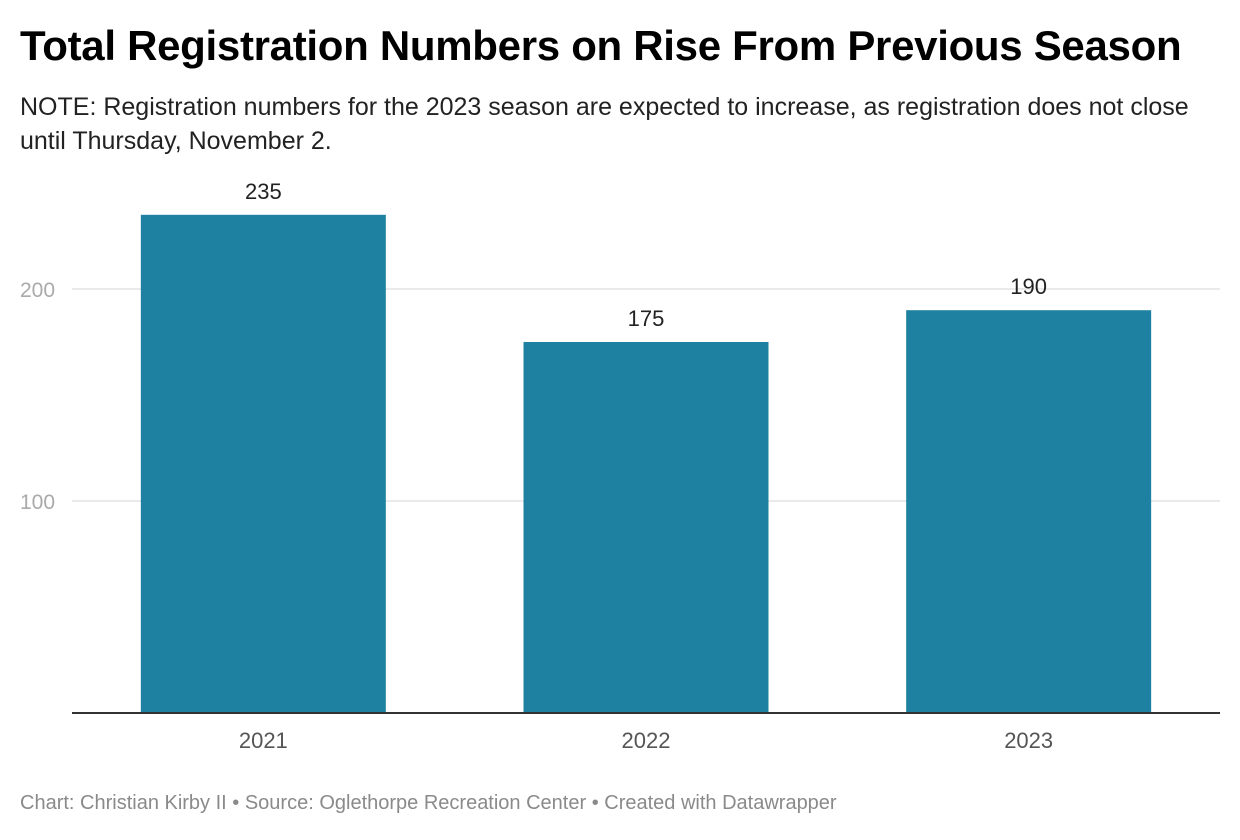 The width and height of the screenshot is (1240, 840). Describe the element at coordinates (263, 464) in the screenshot. I see `bar-2021` at that location.